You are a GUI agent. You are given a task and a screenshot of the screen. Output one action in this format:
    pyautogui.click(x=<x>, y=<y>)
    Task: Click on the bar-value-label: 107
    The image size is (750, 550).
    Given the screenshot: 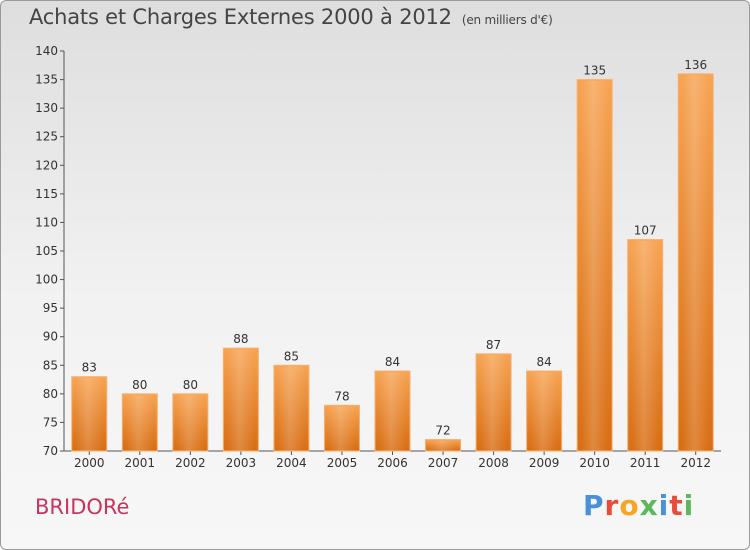 What is the action you would take?
    pyautogui.click(x=645, y=231)
    